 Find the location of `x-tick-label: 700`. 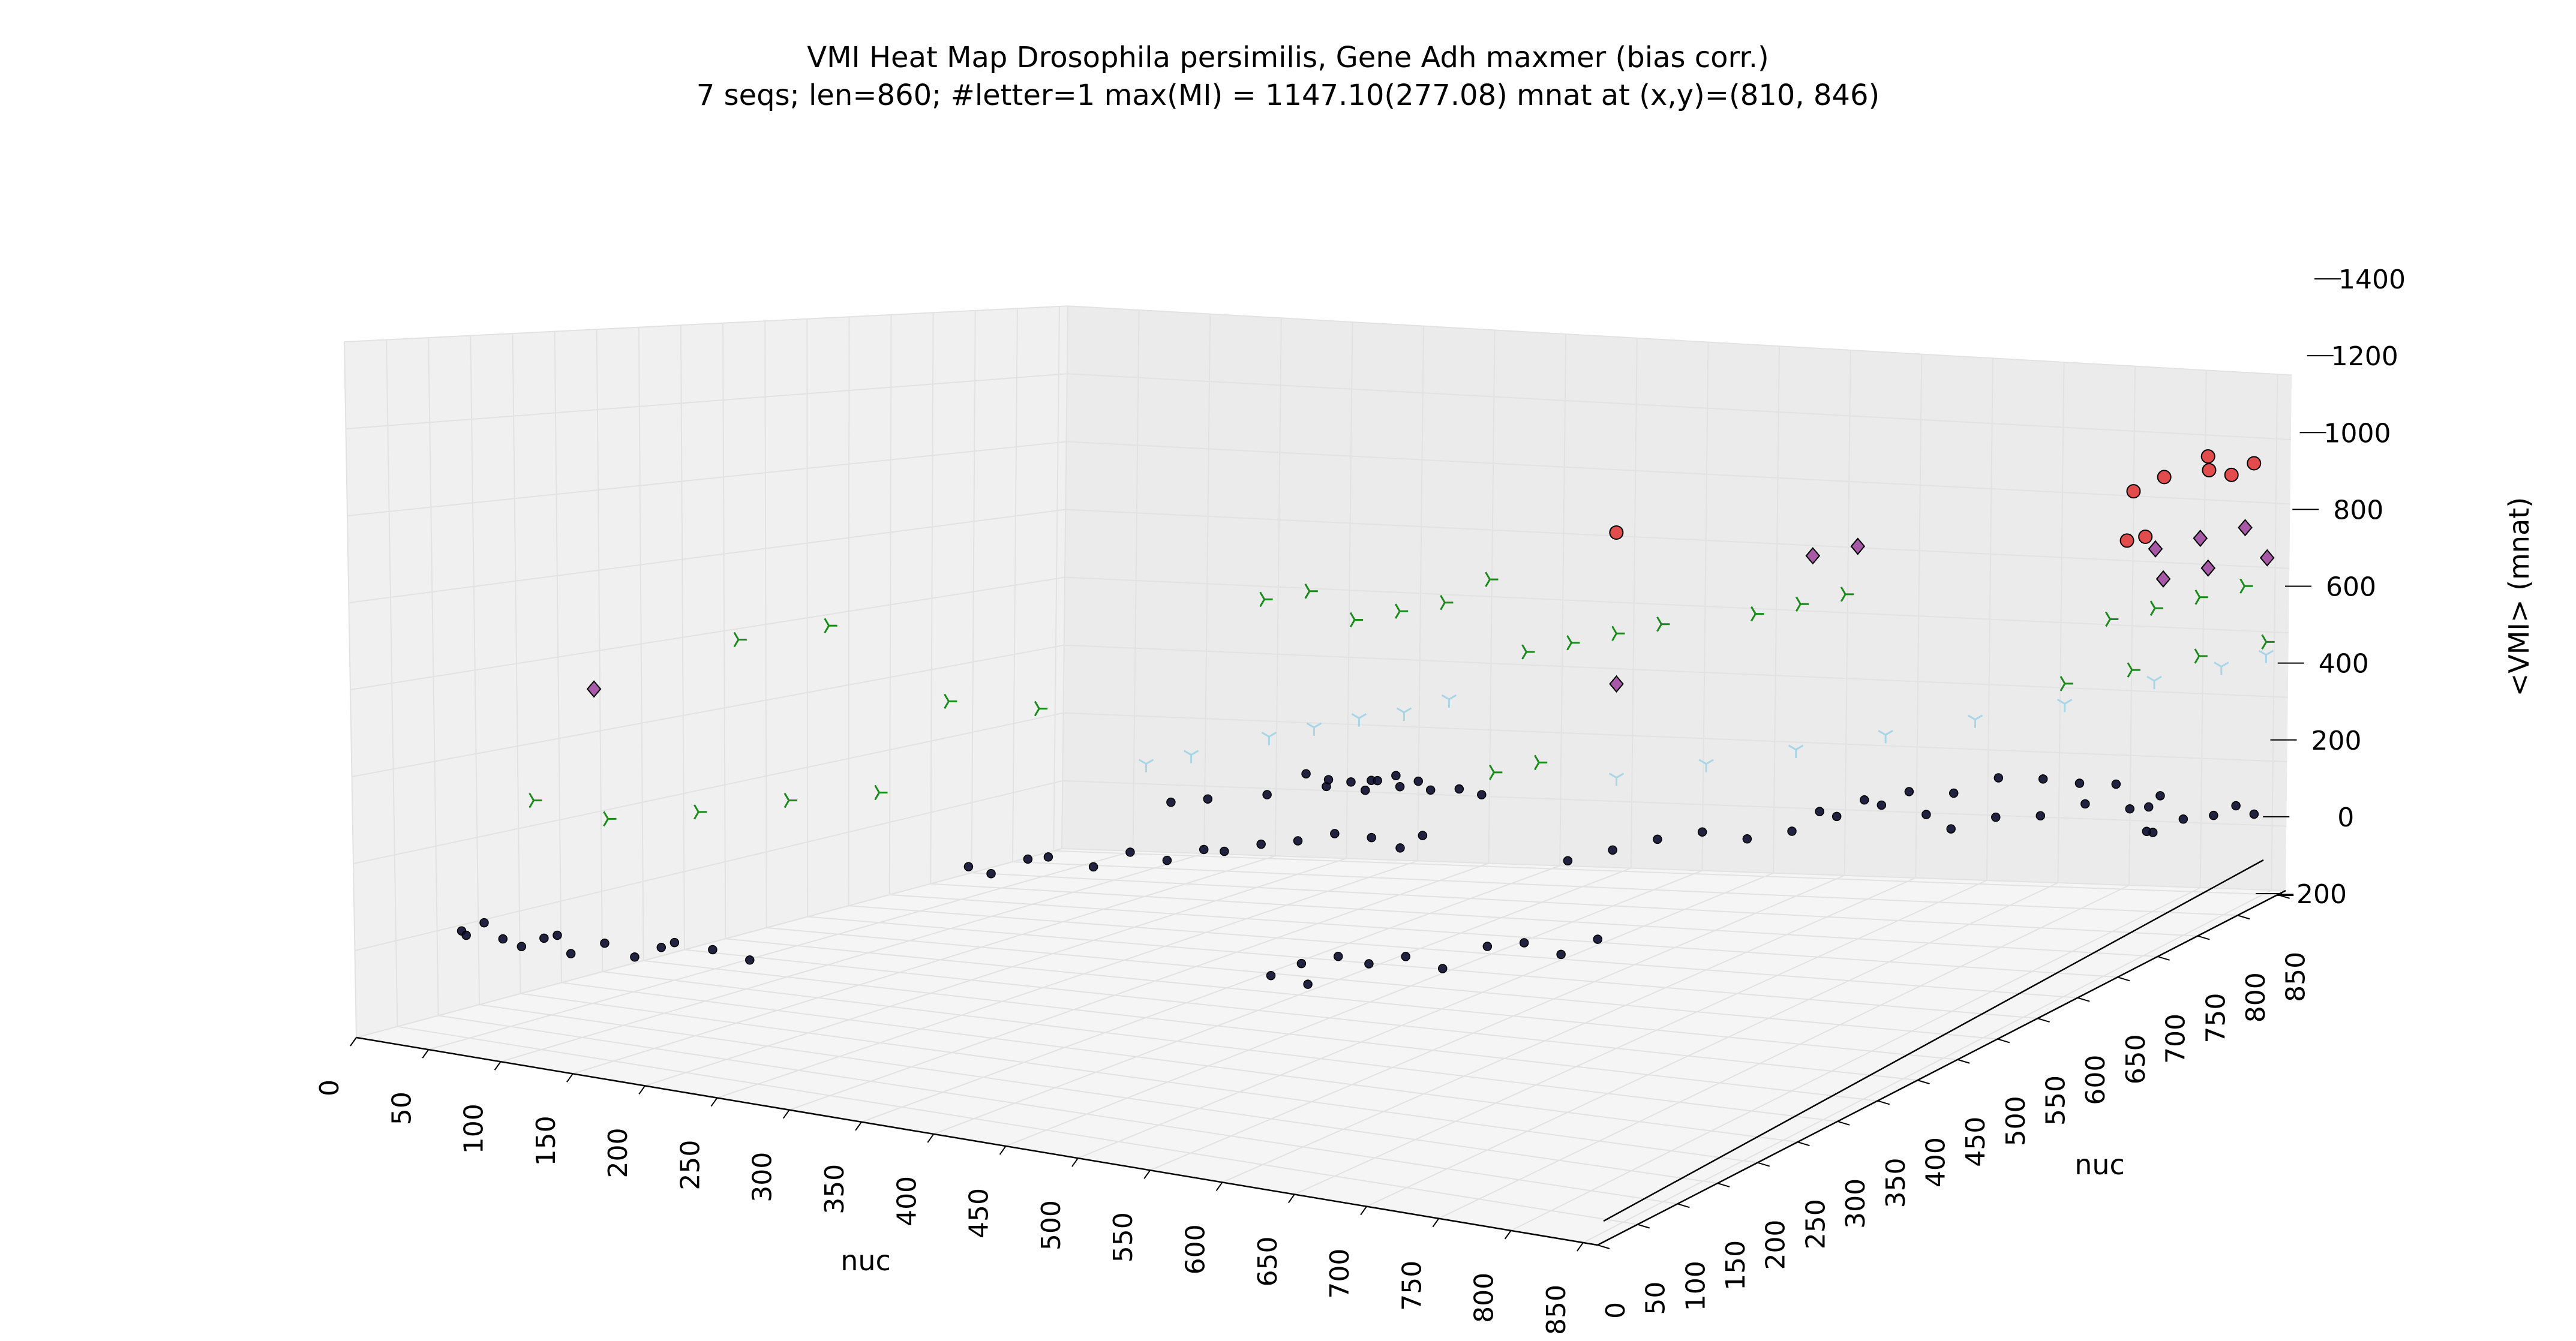

x-tick-label: 700 is located at coordinates (1340, 1274).